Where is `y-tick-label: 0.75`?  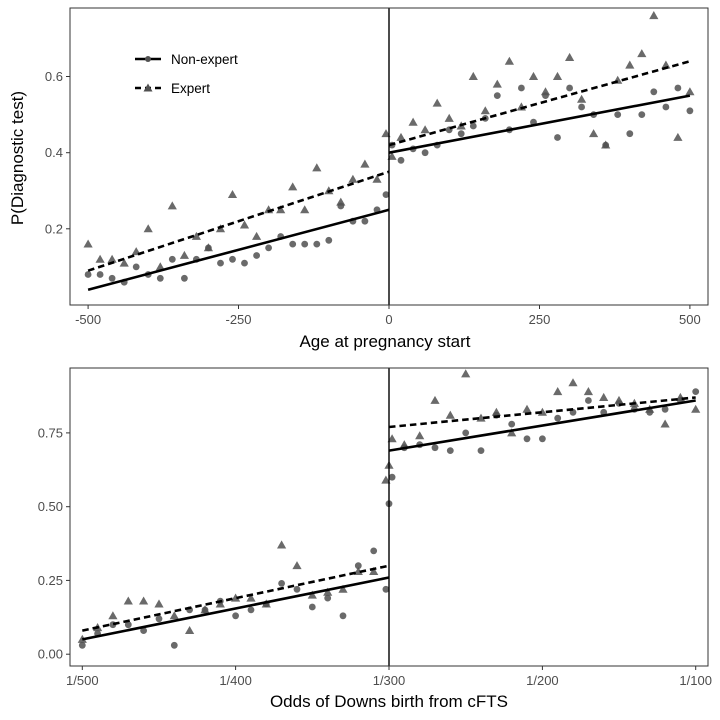
y-tick-label: 0.75 is located at coordinates (50, 432).